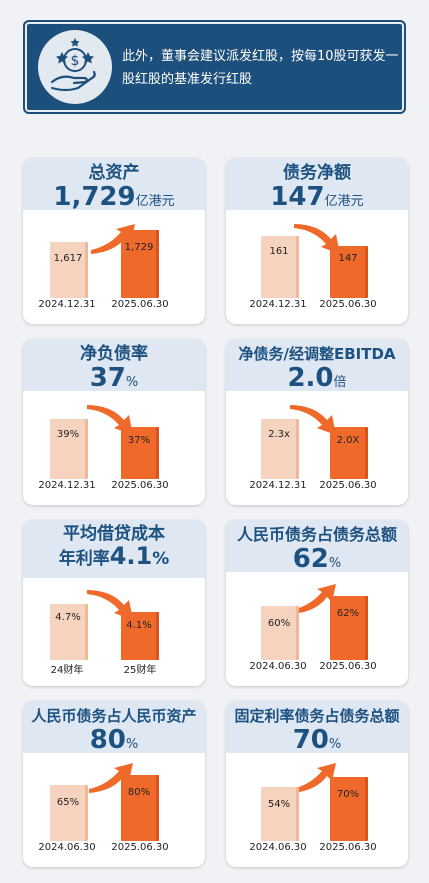 The image size is (429, 883). Describe the element at coordinates (114, 534) in the screenshot. I see `card-title: 平均借贷成本` at that location.